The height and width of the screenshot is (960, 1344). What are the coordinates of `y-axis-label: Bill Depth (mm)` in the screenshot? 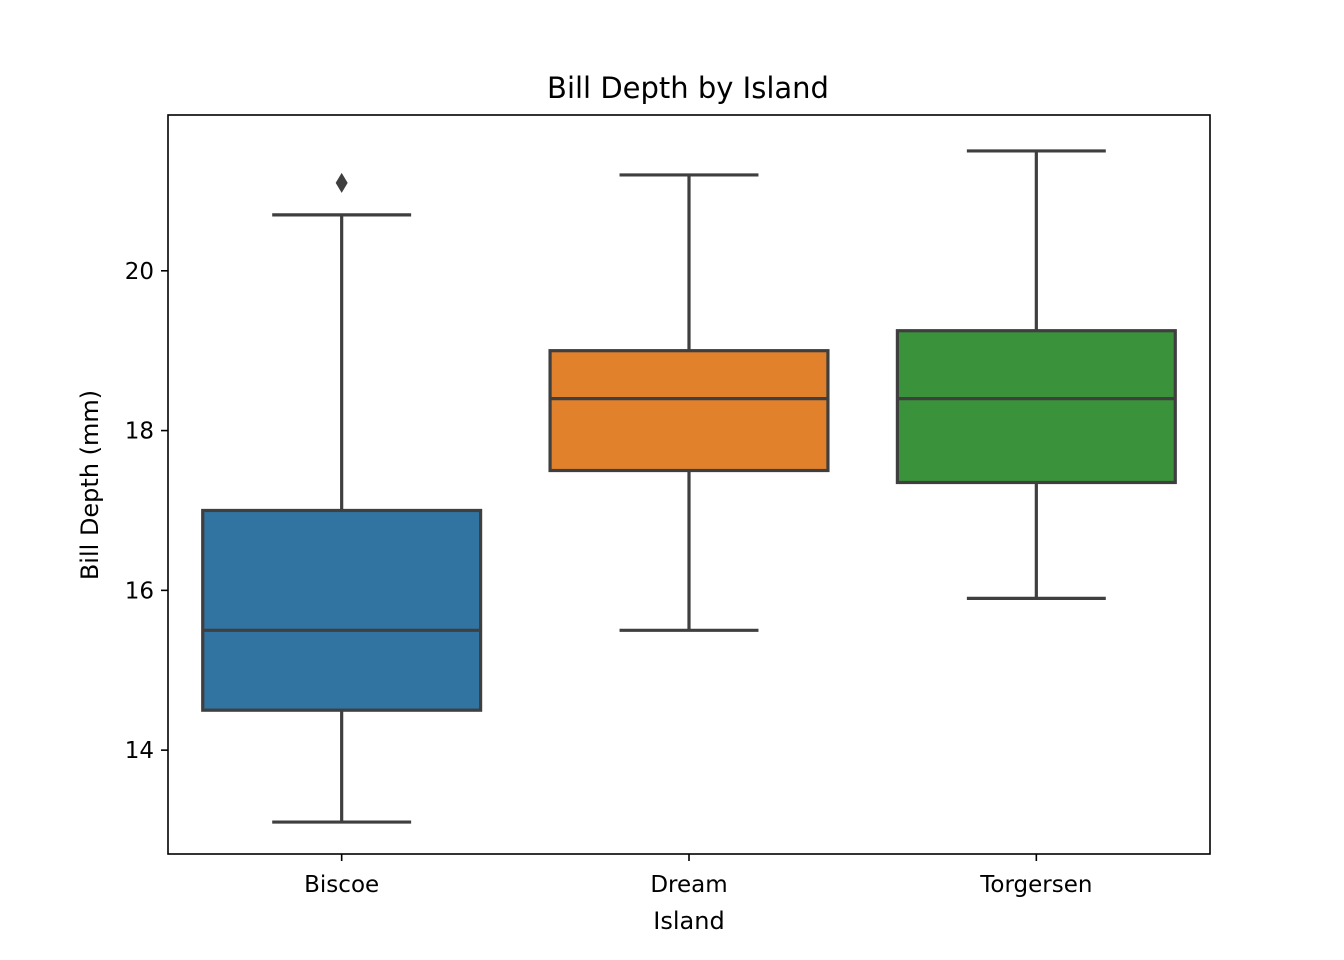 It's located at (90, 485).